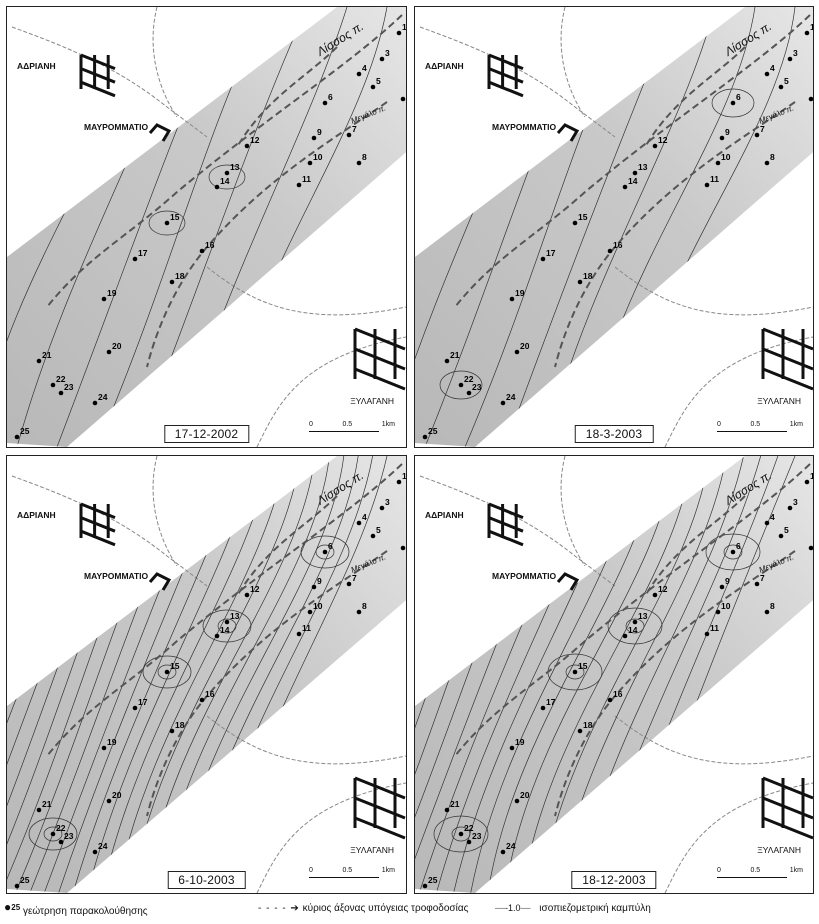 This screenshot has height=924, width=819. What do you see at coordinates (385, 908) in the screenshot?
I see `legend-axis-text: κύριος άξονας υπόγειας τροφοδοσίας` at bounding box center [385, 908].